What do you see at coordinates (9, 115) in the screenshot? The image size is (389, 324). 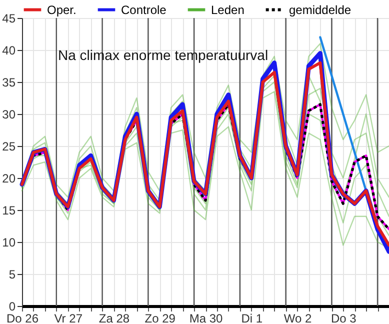 I see `y-tick-label: 30` at bounding box center [9, 115].